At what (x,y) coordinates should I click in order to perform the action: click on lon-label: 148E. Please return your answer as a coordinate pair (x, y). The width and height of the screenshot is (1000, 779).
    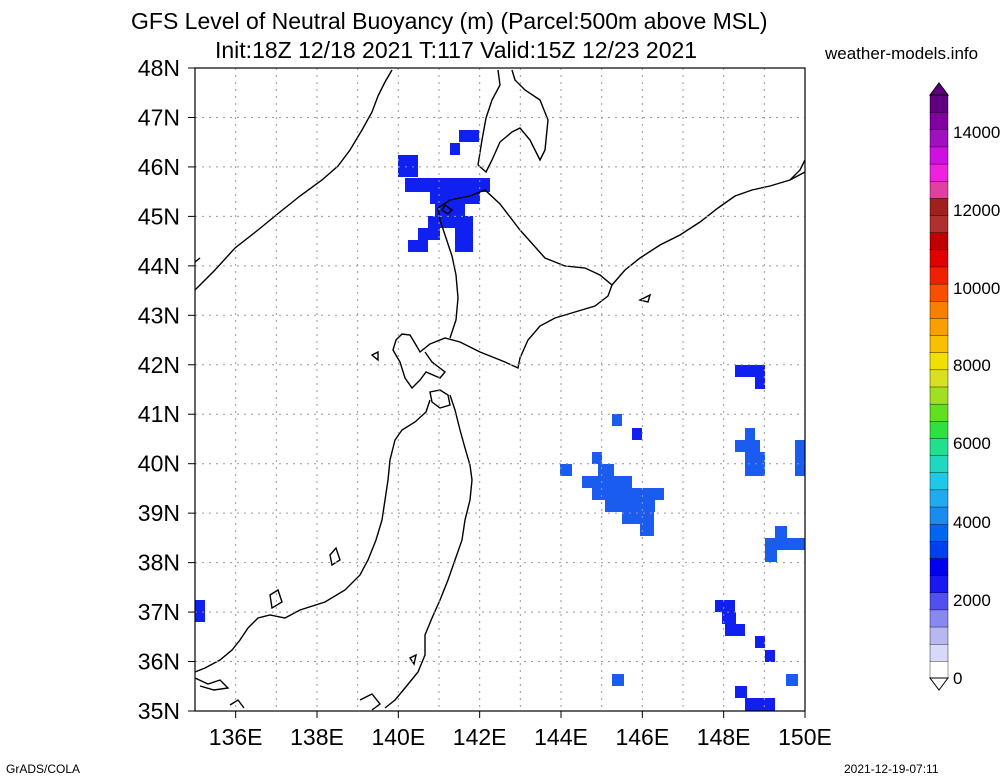
    Looking at the image, I should click on (724, 737).